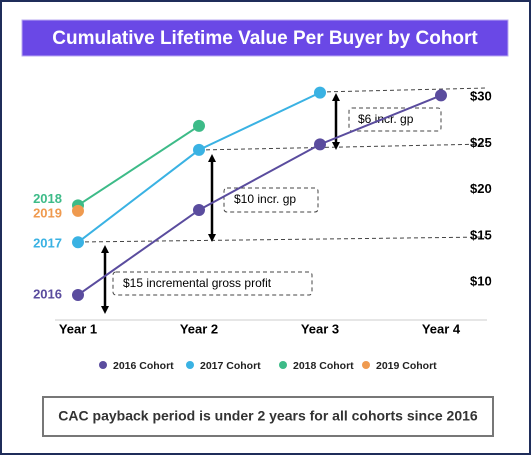 This screenshot has width=531, height=455. Describe the element at coordinates (47, 198) in the screenshot. I see `series-label: 2018` at that location.